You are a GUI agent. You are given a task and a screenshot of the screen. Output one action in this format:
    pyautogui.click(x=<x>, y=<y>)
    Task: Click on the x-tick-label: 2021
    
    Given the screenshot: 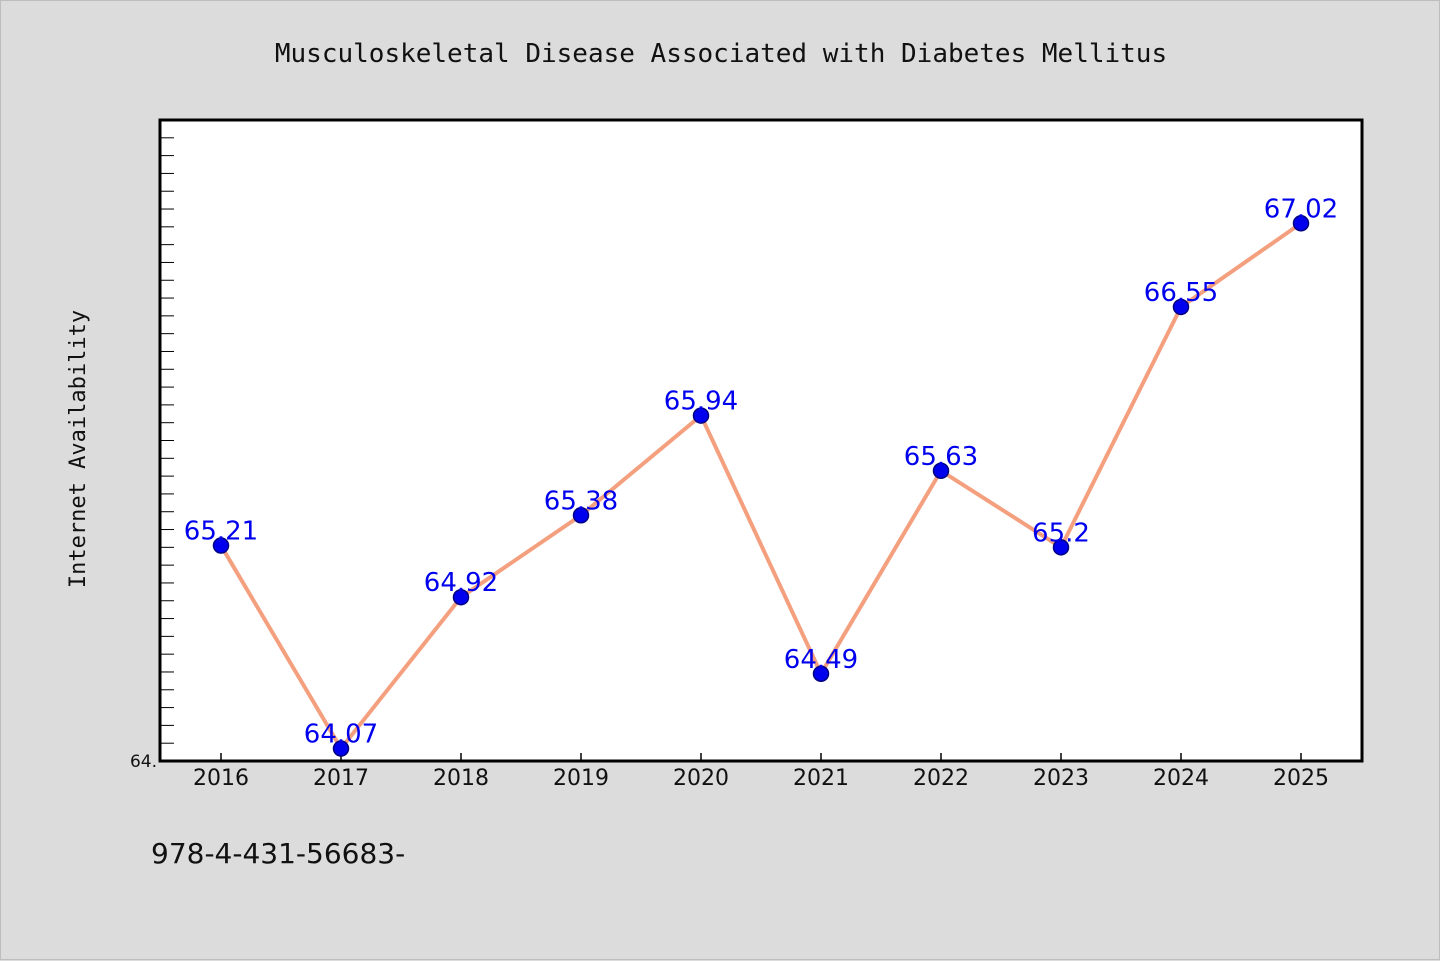 What is the action you would take?
    pyautogui.click(x=821, y=778)
    